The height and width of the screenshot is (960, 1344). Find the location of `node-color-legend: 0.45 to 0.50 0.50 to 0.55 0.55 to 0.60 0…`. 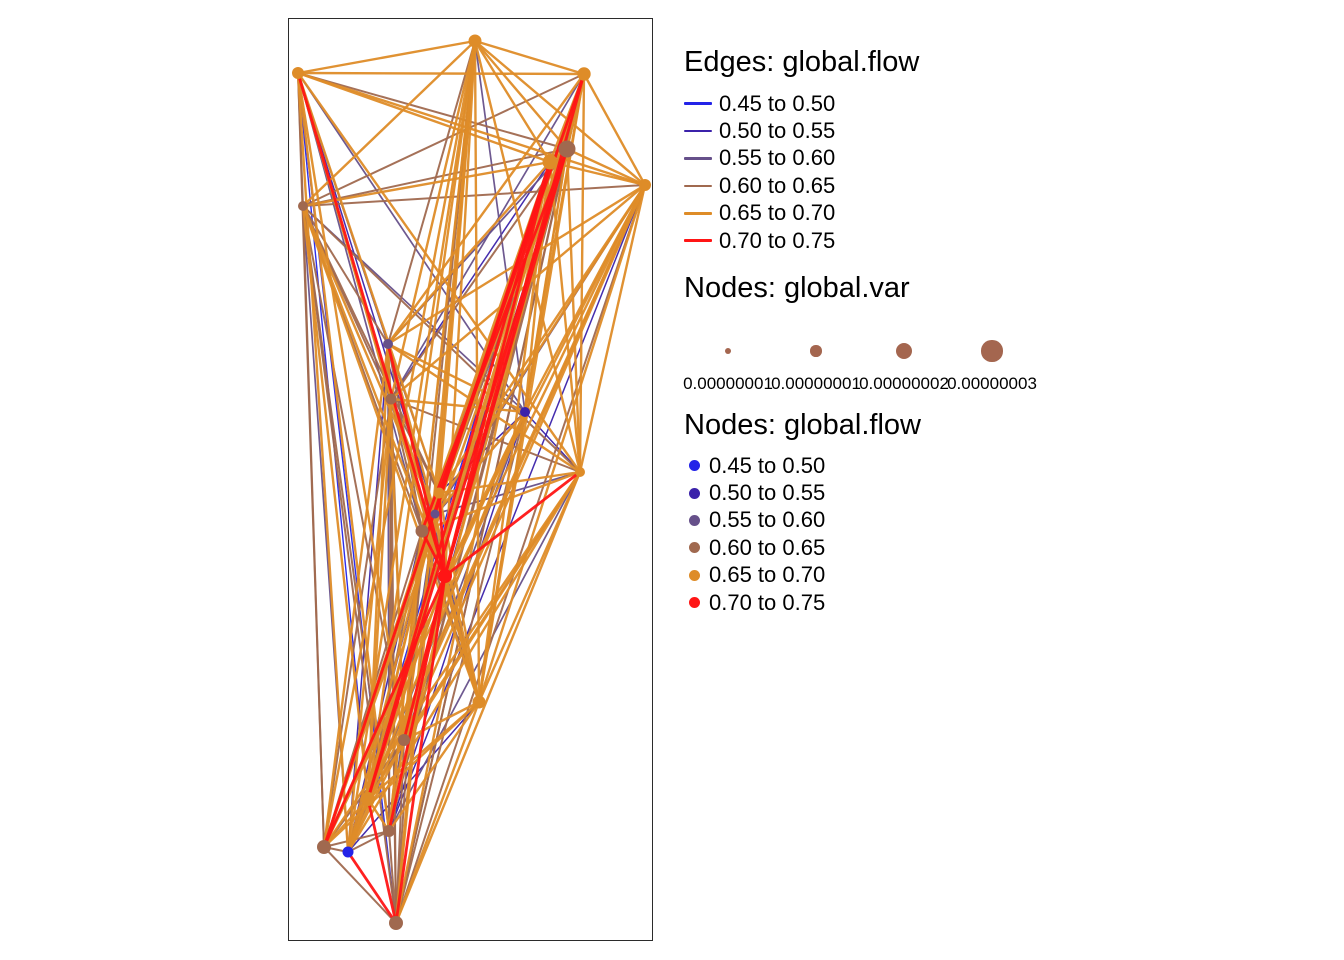

node-color-legend: 0.45 to 0.50 0.50 to 0.55 0.55 to 0.60 0… is located at coordinates (754, 534).